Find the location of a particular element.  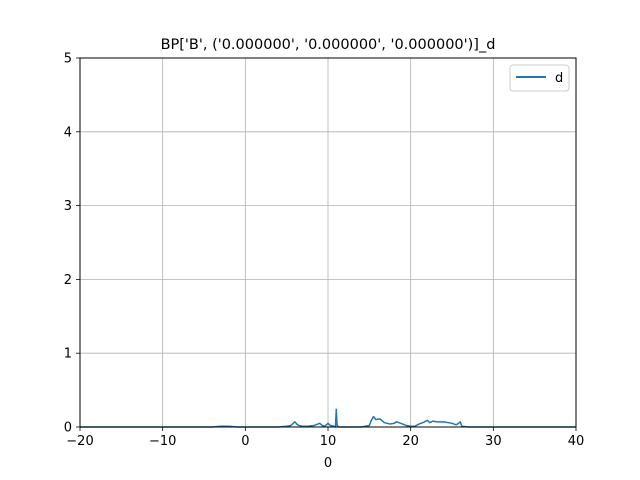

y-tick-label: 2 is located at coordinates (68, 280).